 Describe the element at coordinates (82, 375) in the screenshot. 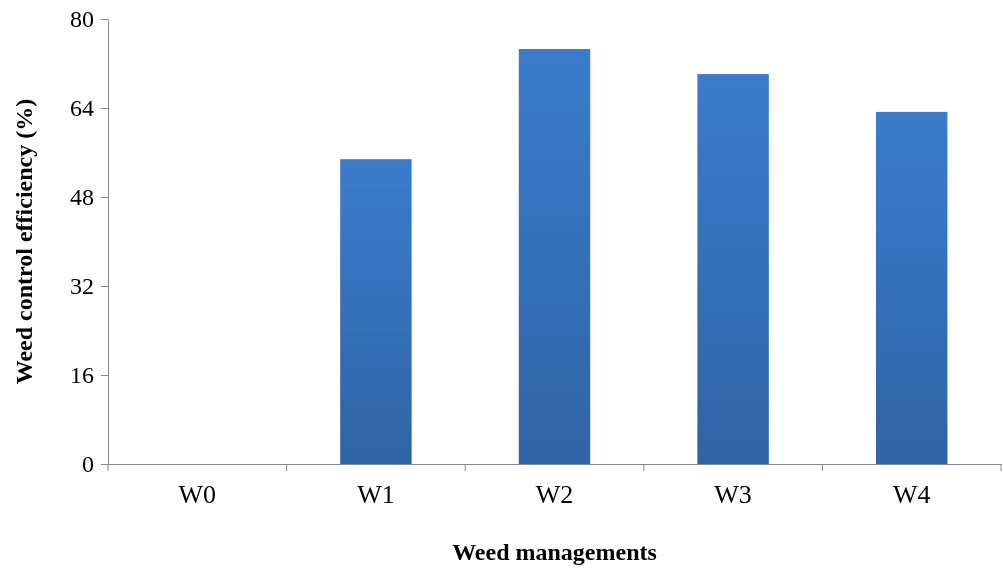

I see `y-tick-label: 16` at that location.